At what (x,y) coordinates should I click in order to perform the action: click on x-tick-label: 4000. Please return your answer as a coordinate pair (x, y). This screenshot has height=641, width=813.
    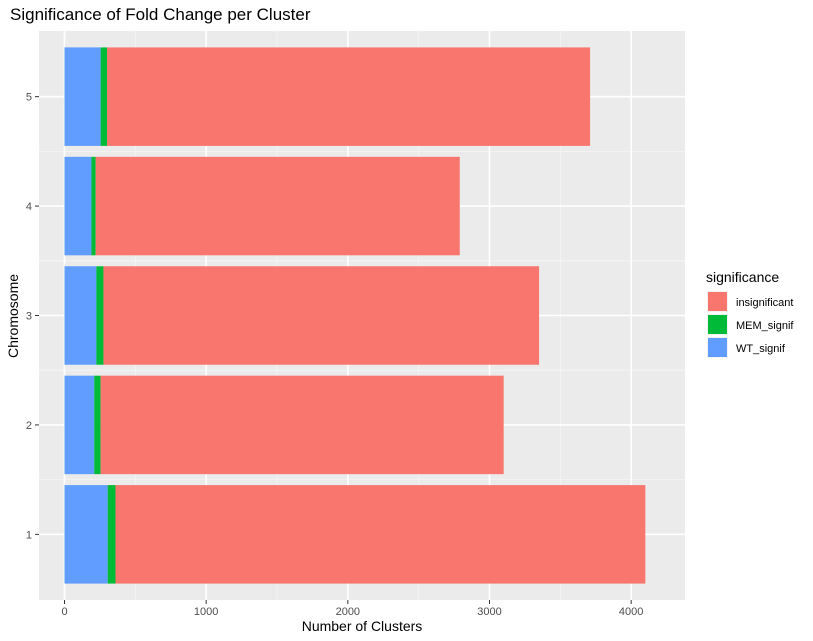
    Looking at the image, I should click on (631, 612).